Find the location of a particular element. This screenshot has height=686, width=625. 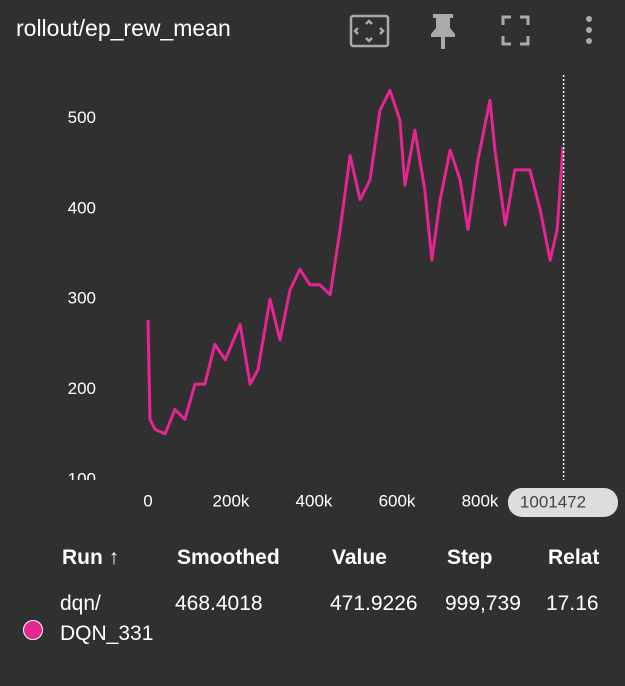

y-tick-label: 100 is located at coordinates (82, 478).